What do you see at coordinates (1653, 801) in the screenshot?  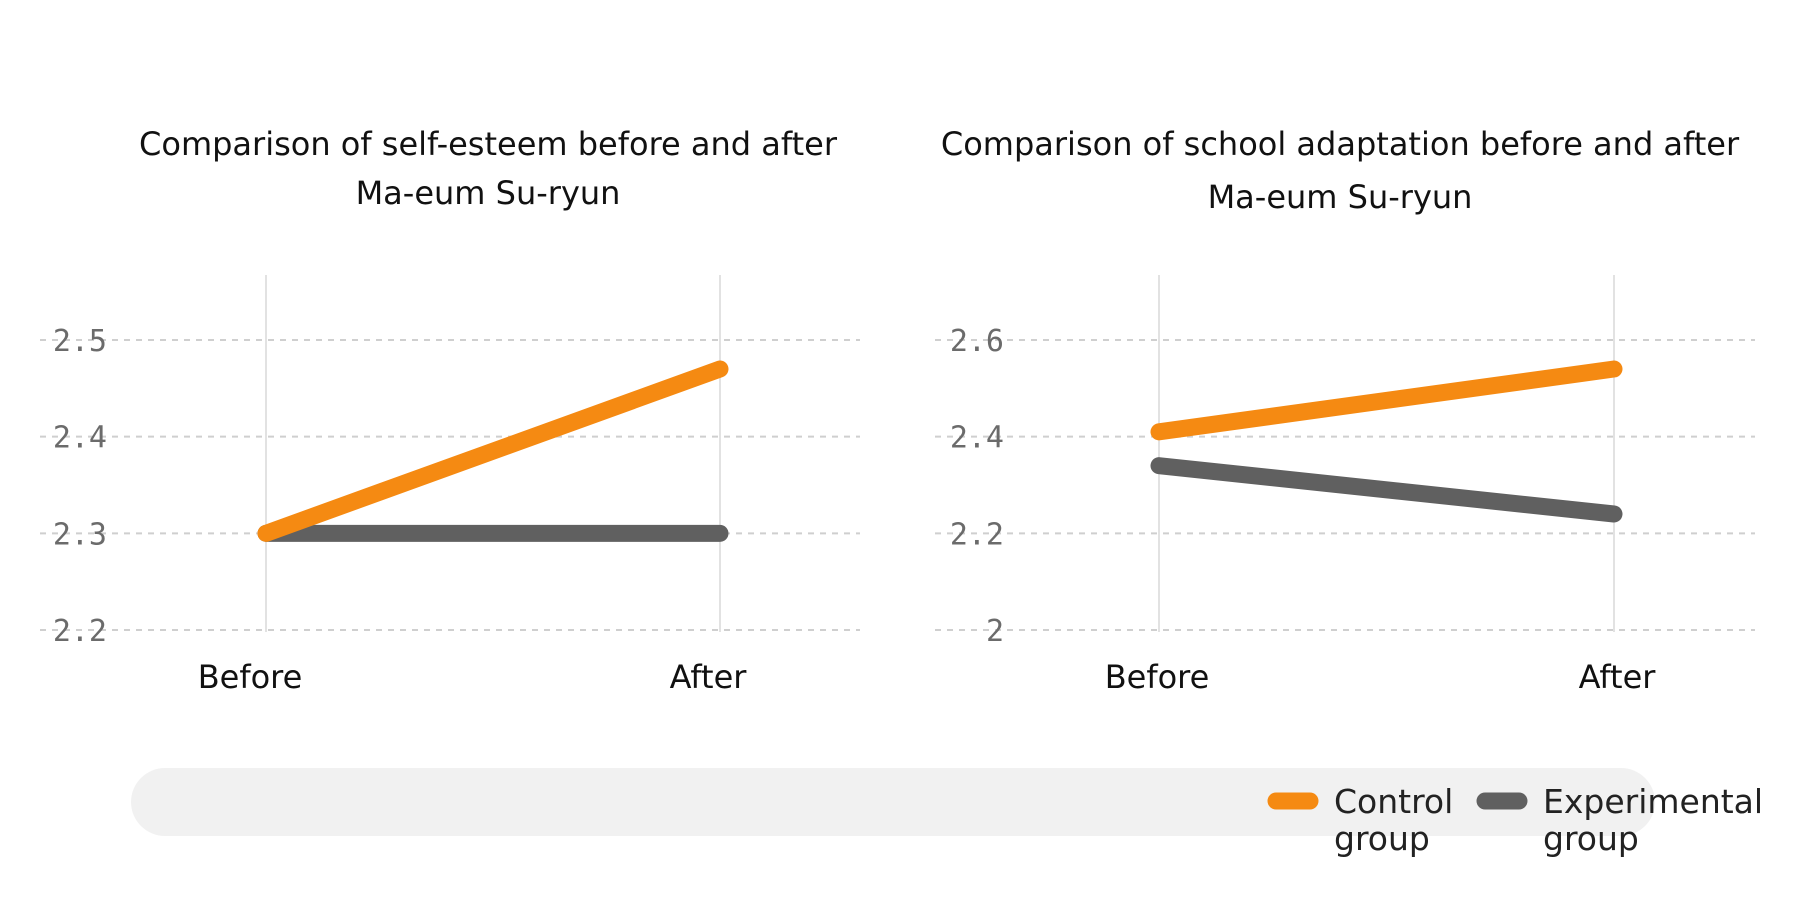 I see `legend-label-experimental-line-1: Experimental` at bounding box center [1653, 801].